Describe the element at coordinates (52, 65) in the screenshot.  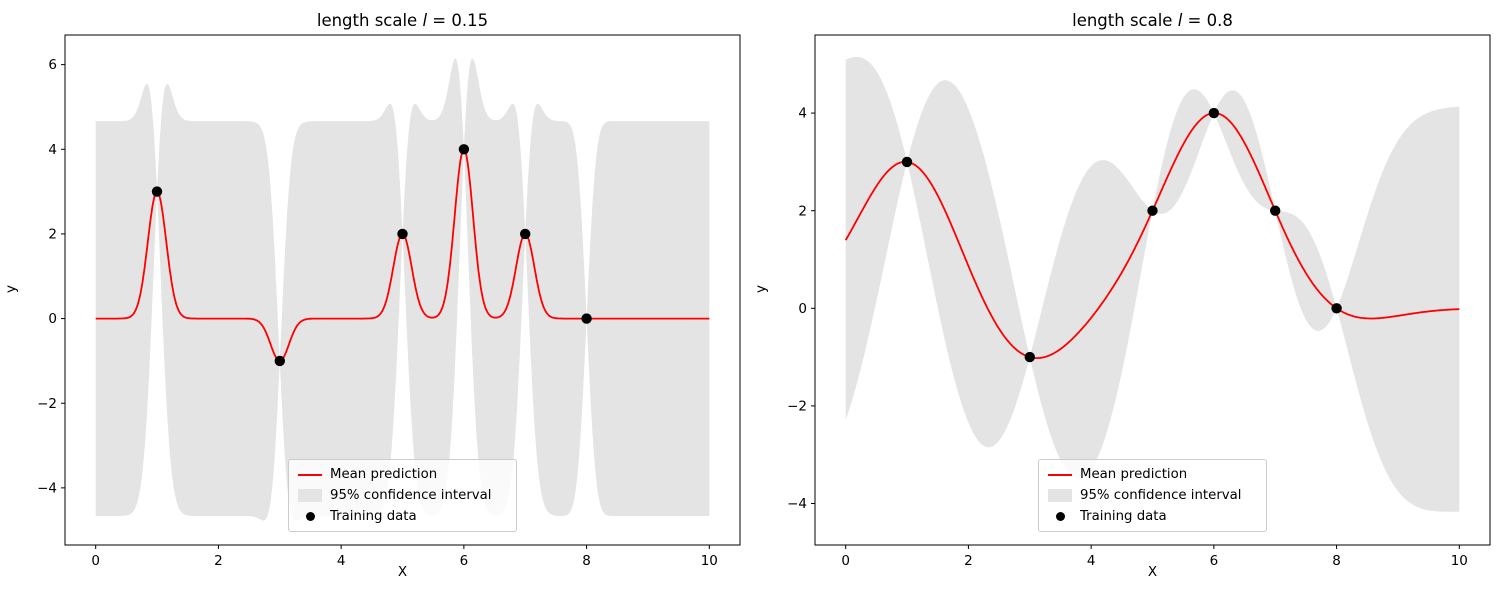
I see `y-tick-label: 6` at that location.